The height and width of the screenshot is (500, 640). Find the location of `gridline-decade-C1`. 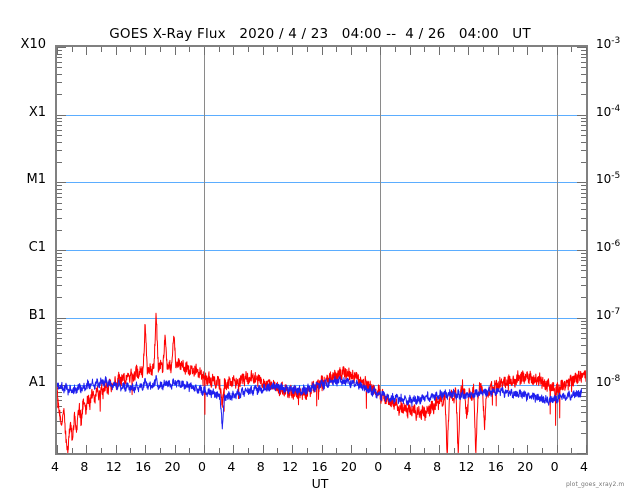

gridline-decade-C1 is located at coordinates (321, 250).